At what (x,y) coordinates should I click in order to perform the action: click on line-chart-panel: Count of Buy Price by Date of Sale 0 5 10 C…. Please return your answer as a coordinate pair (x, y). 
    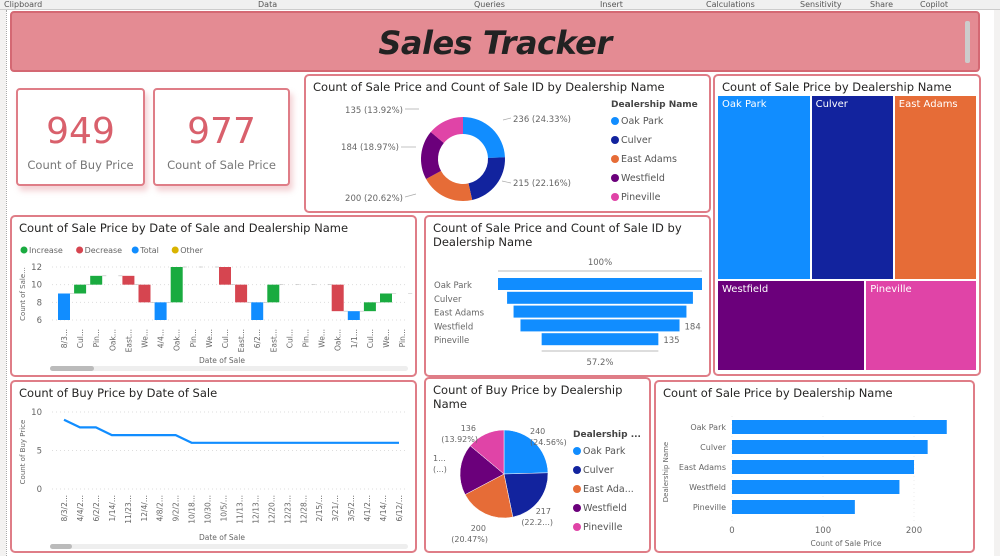
    Looking at the image, I should click on (213, 466).